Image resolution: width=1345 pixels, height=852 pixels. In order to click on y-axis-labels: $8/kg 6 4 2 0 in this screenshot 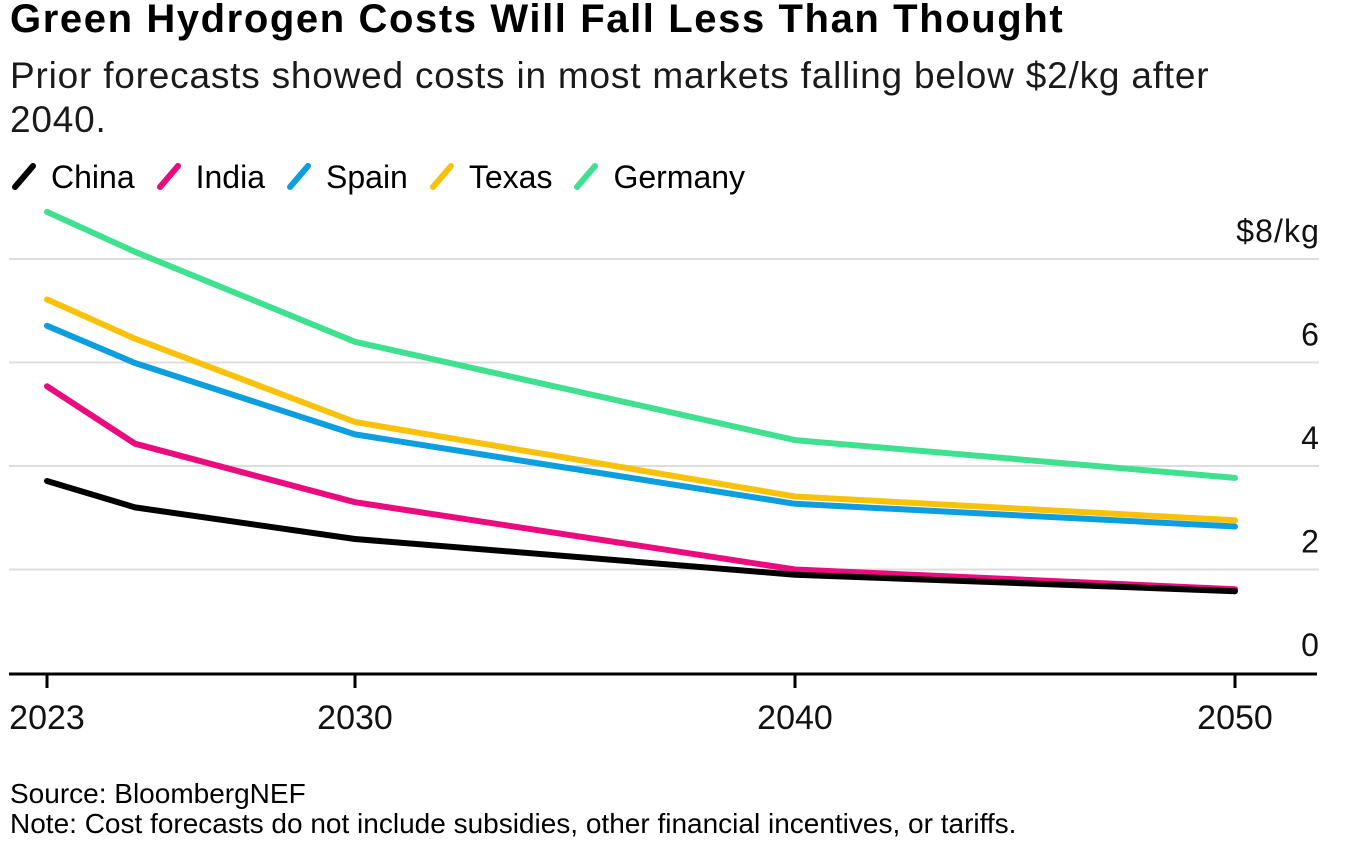, I will do `click(1278, 438)`.